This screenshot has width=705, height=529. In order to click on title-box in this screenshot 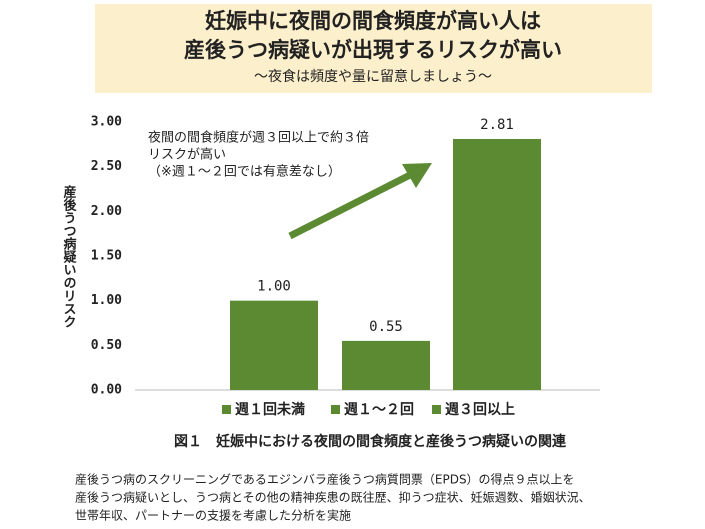, I will do `click(373, 48)`.